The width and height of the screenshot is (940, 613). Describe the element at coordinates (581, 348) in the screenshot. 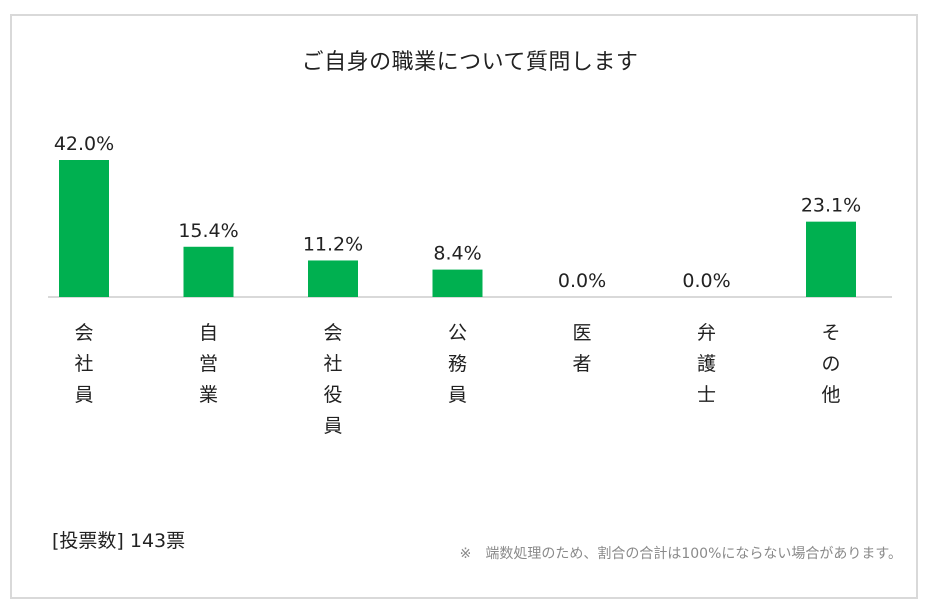

I see `category-tick-label: 医者` at that location.